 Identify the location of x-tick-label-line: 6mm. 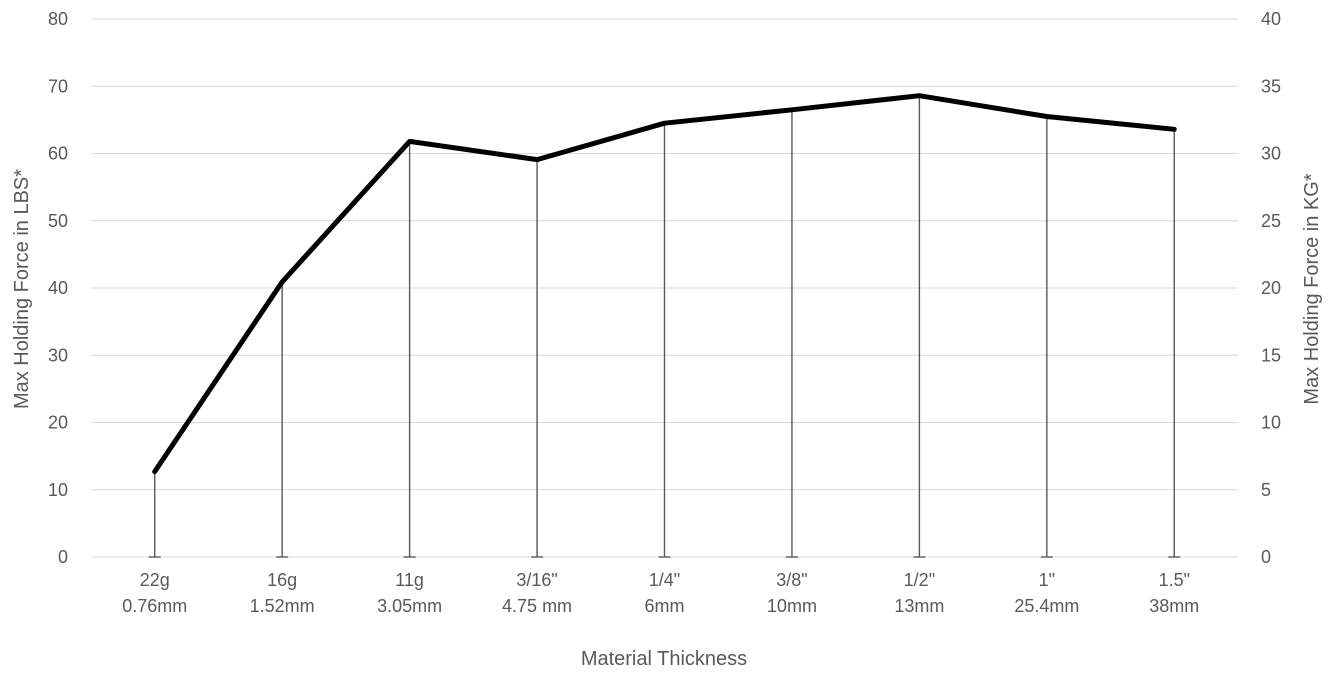
(665, 606).